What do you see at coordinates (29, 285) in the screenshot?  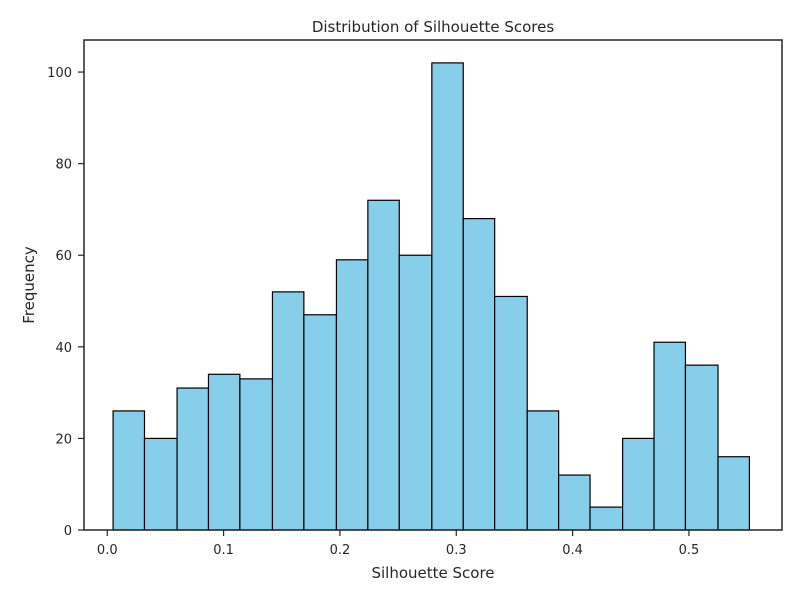 I see `y-axis-label: Frequency` at bounding box center [29, 285].